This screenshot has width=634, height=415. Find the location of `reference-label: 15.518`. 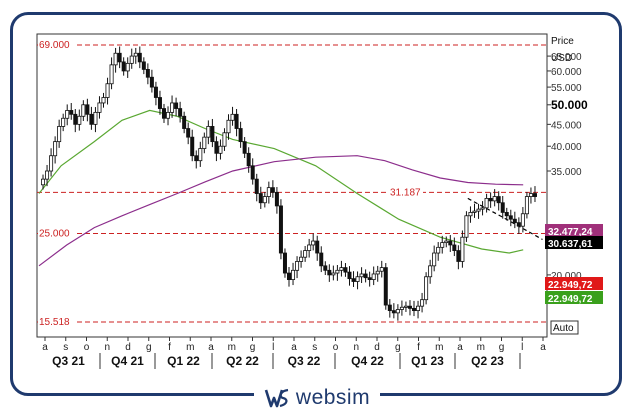

reference-label: 15.518 is located at coordinates (54, 322).